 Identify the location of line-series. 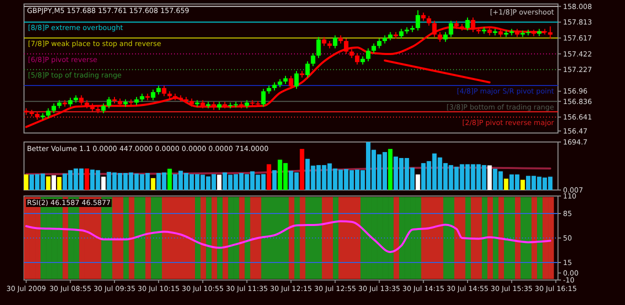
(288, 236).